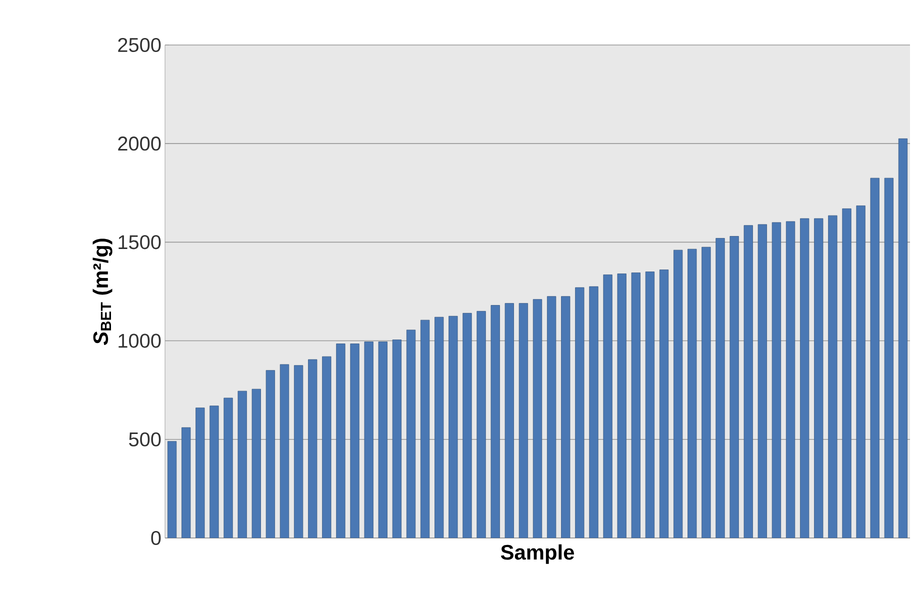 The image size is (922, 608). Describe the element at coordinates (537, 554) in the screenshot. I see `x-axis-title: Sample` at that location.